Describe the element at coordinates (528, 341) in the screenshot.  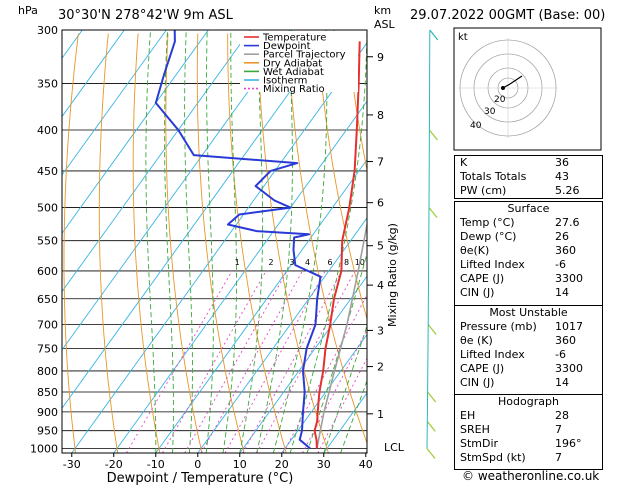
I see `index-row: θe (K) 360` at that location.